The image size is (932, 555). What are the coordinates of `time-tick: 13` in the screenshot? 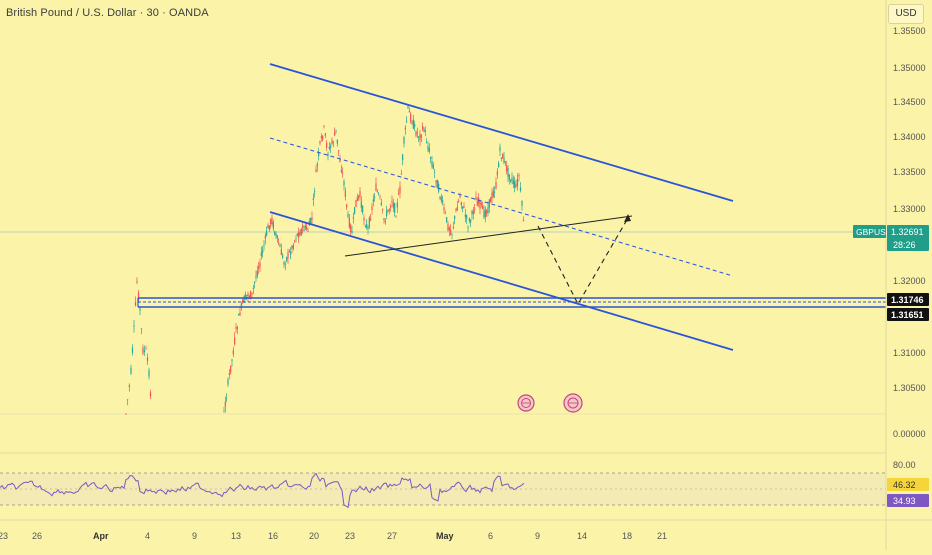 It's located at (236, 536).